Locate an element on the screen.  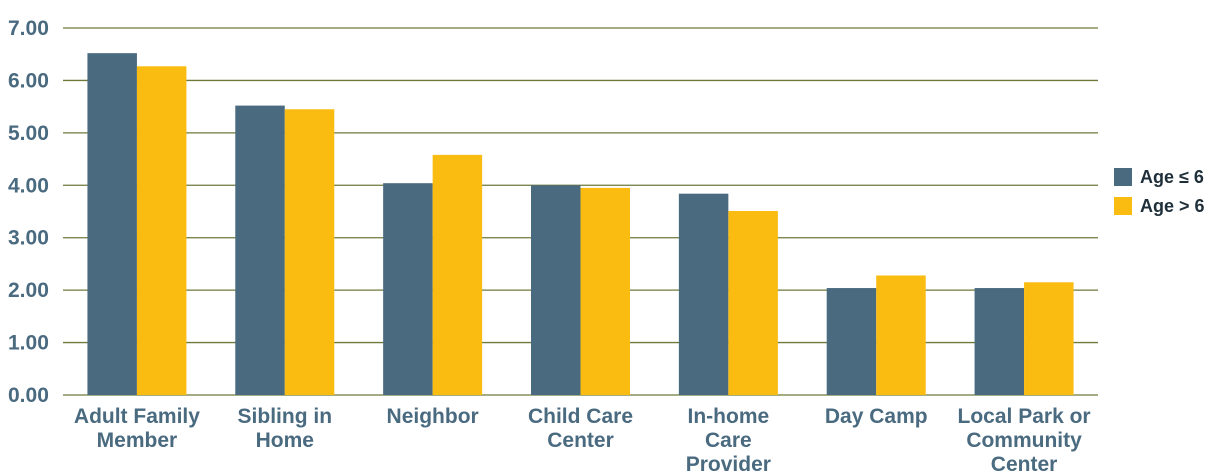
x-tick-label: Member is located at coordinates (137, 440).